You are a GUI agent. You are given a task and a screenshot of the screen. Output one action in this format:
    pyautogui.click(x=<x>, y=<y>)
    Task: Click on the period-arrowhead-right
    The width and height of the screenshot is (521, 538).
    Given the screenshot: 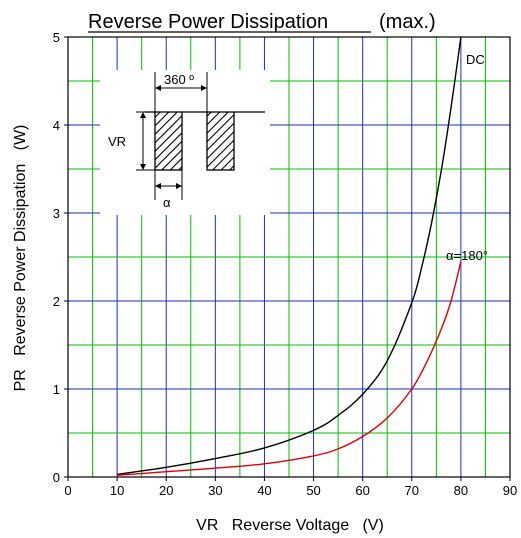 What is the action you would take?
    pyautogui.click(x=204, y=88)
    